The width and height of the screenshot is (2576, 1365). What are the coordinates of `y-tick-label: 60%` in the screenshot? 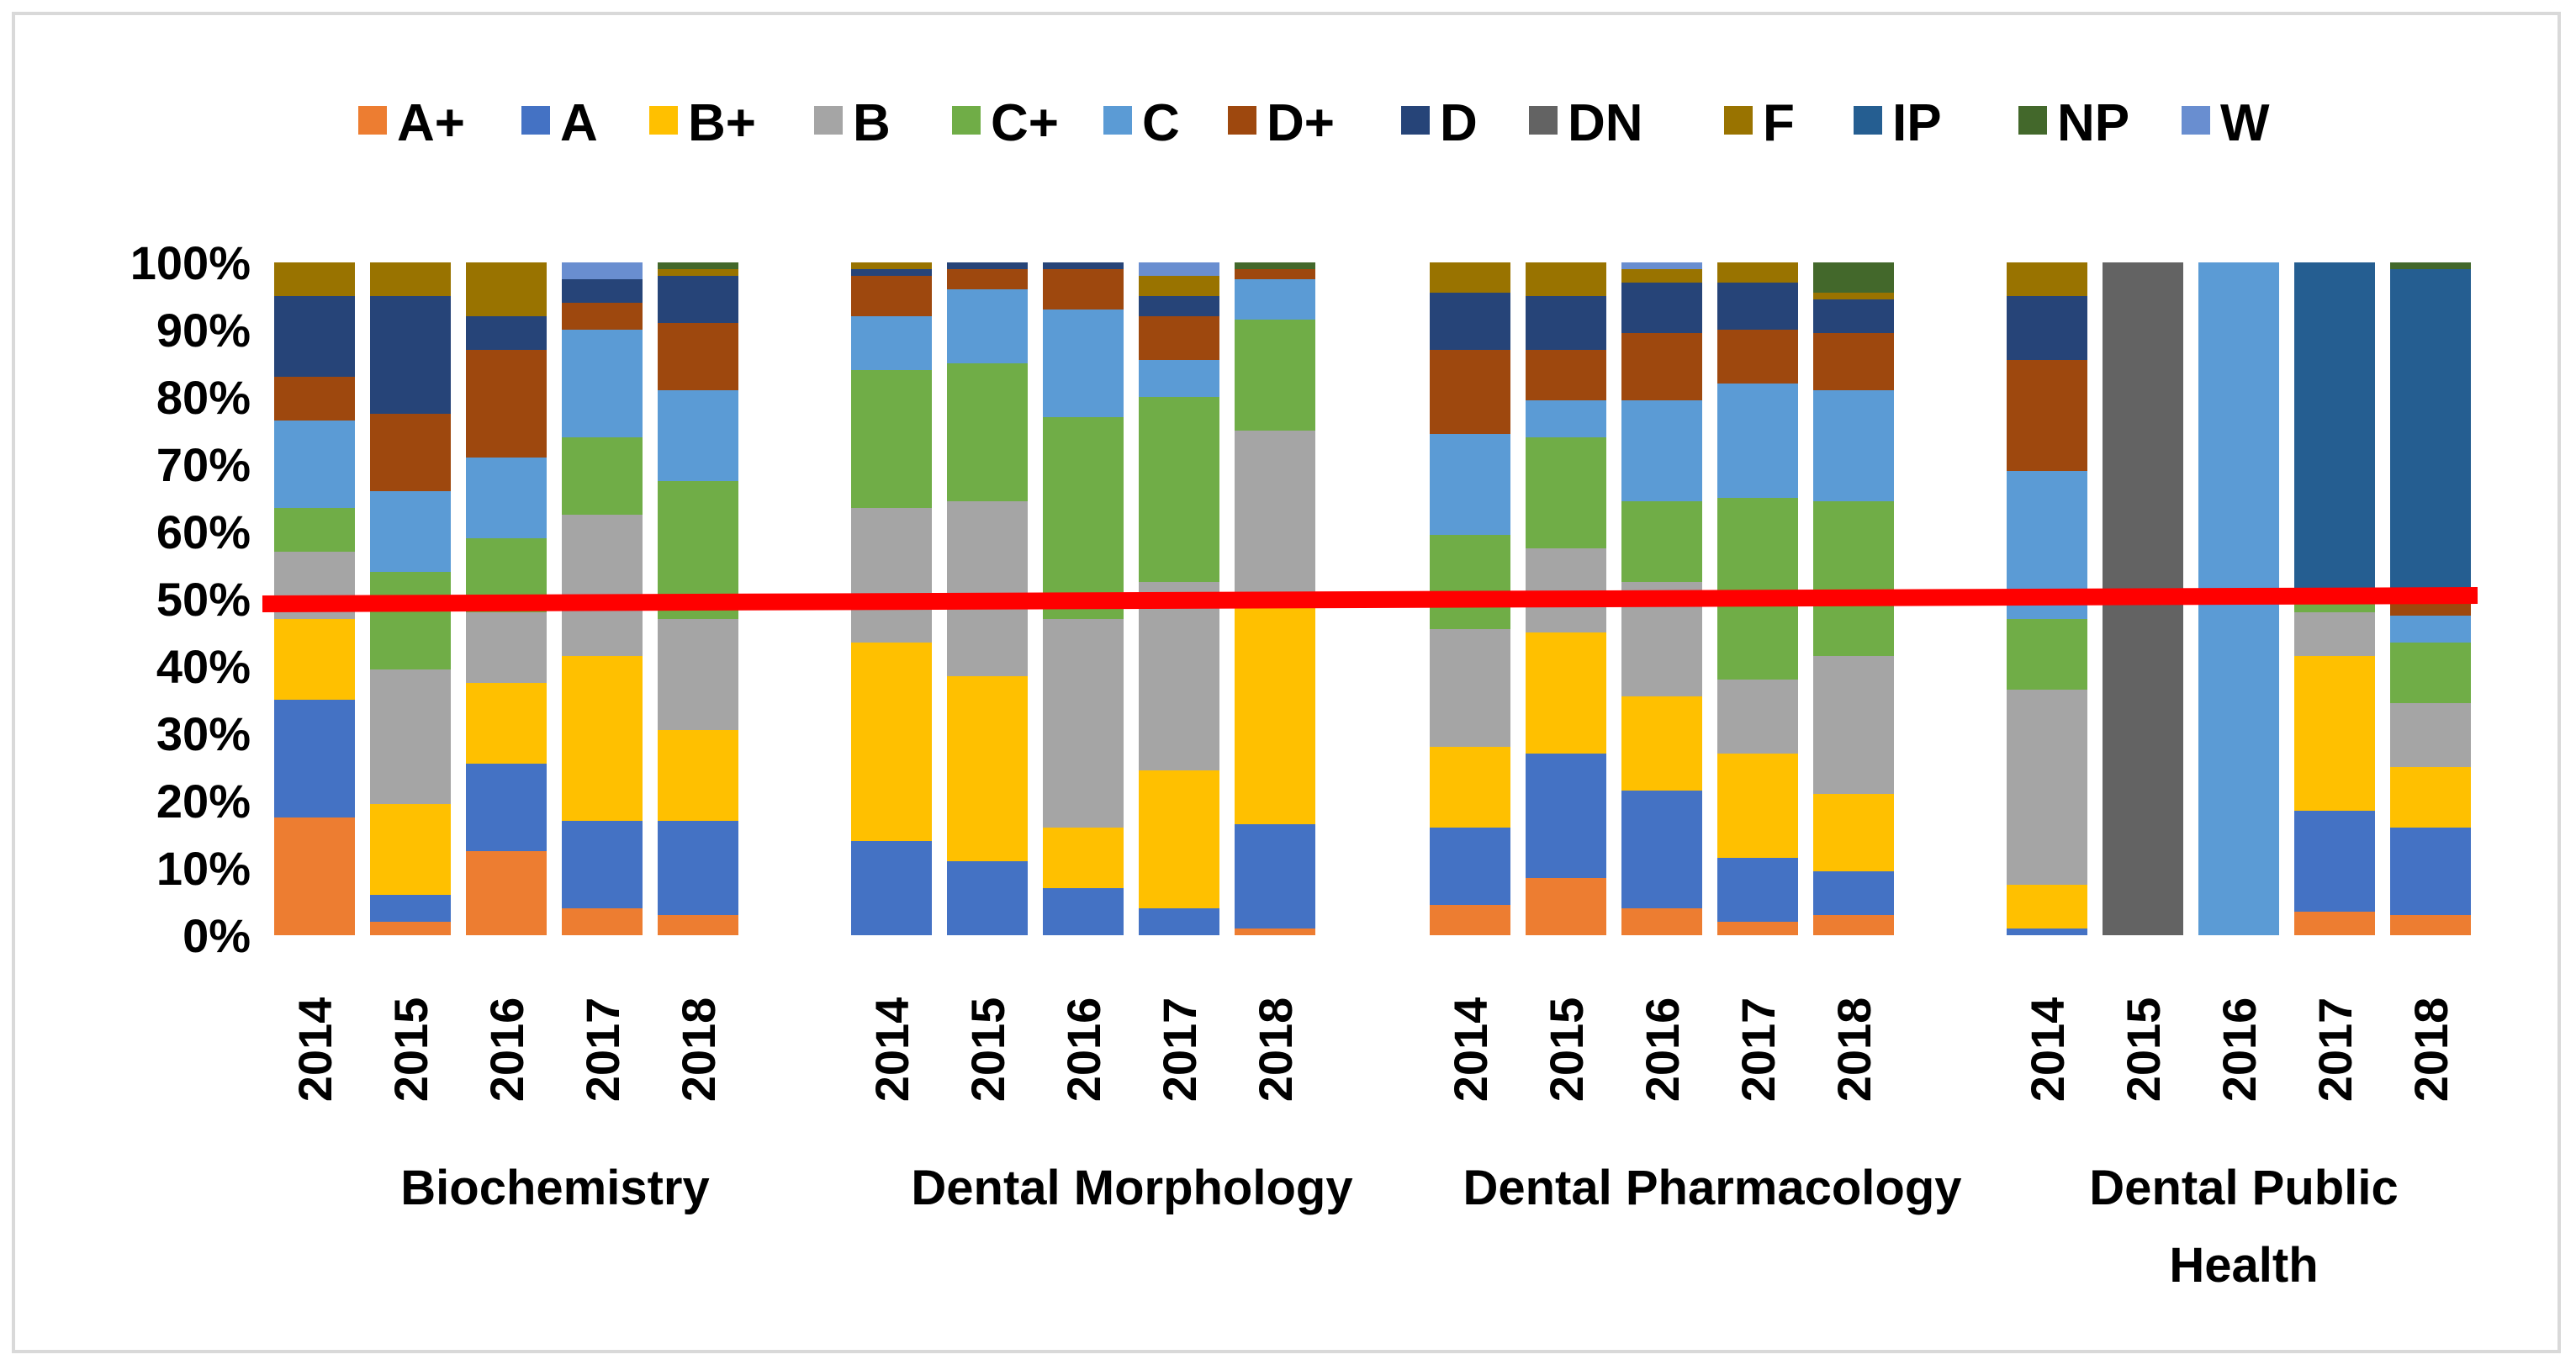 It's located at (203, 531).